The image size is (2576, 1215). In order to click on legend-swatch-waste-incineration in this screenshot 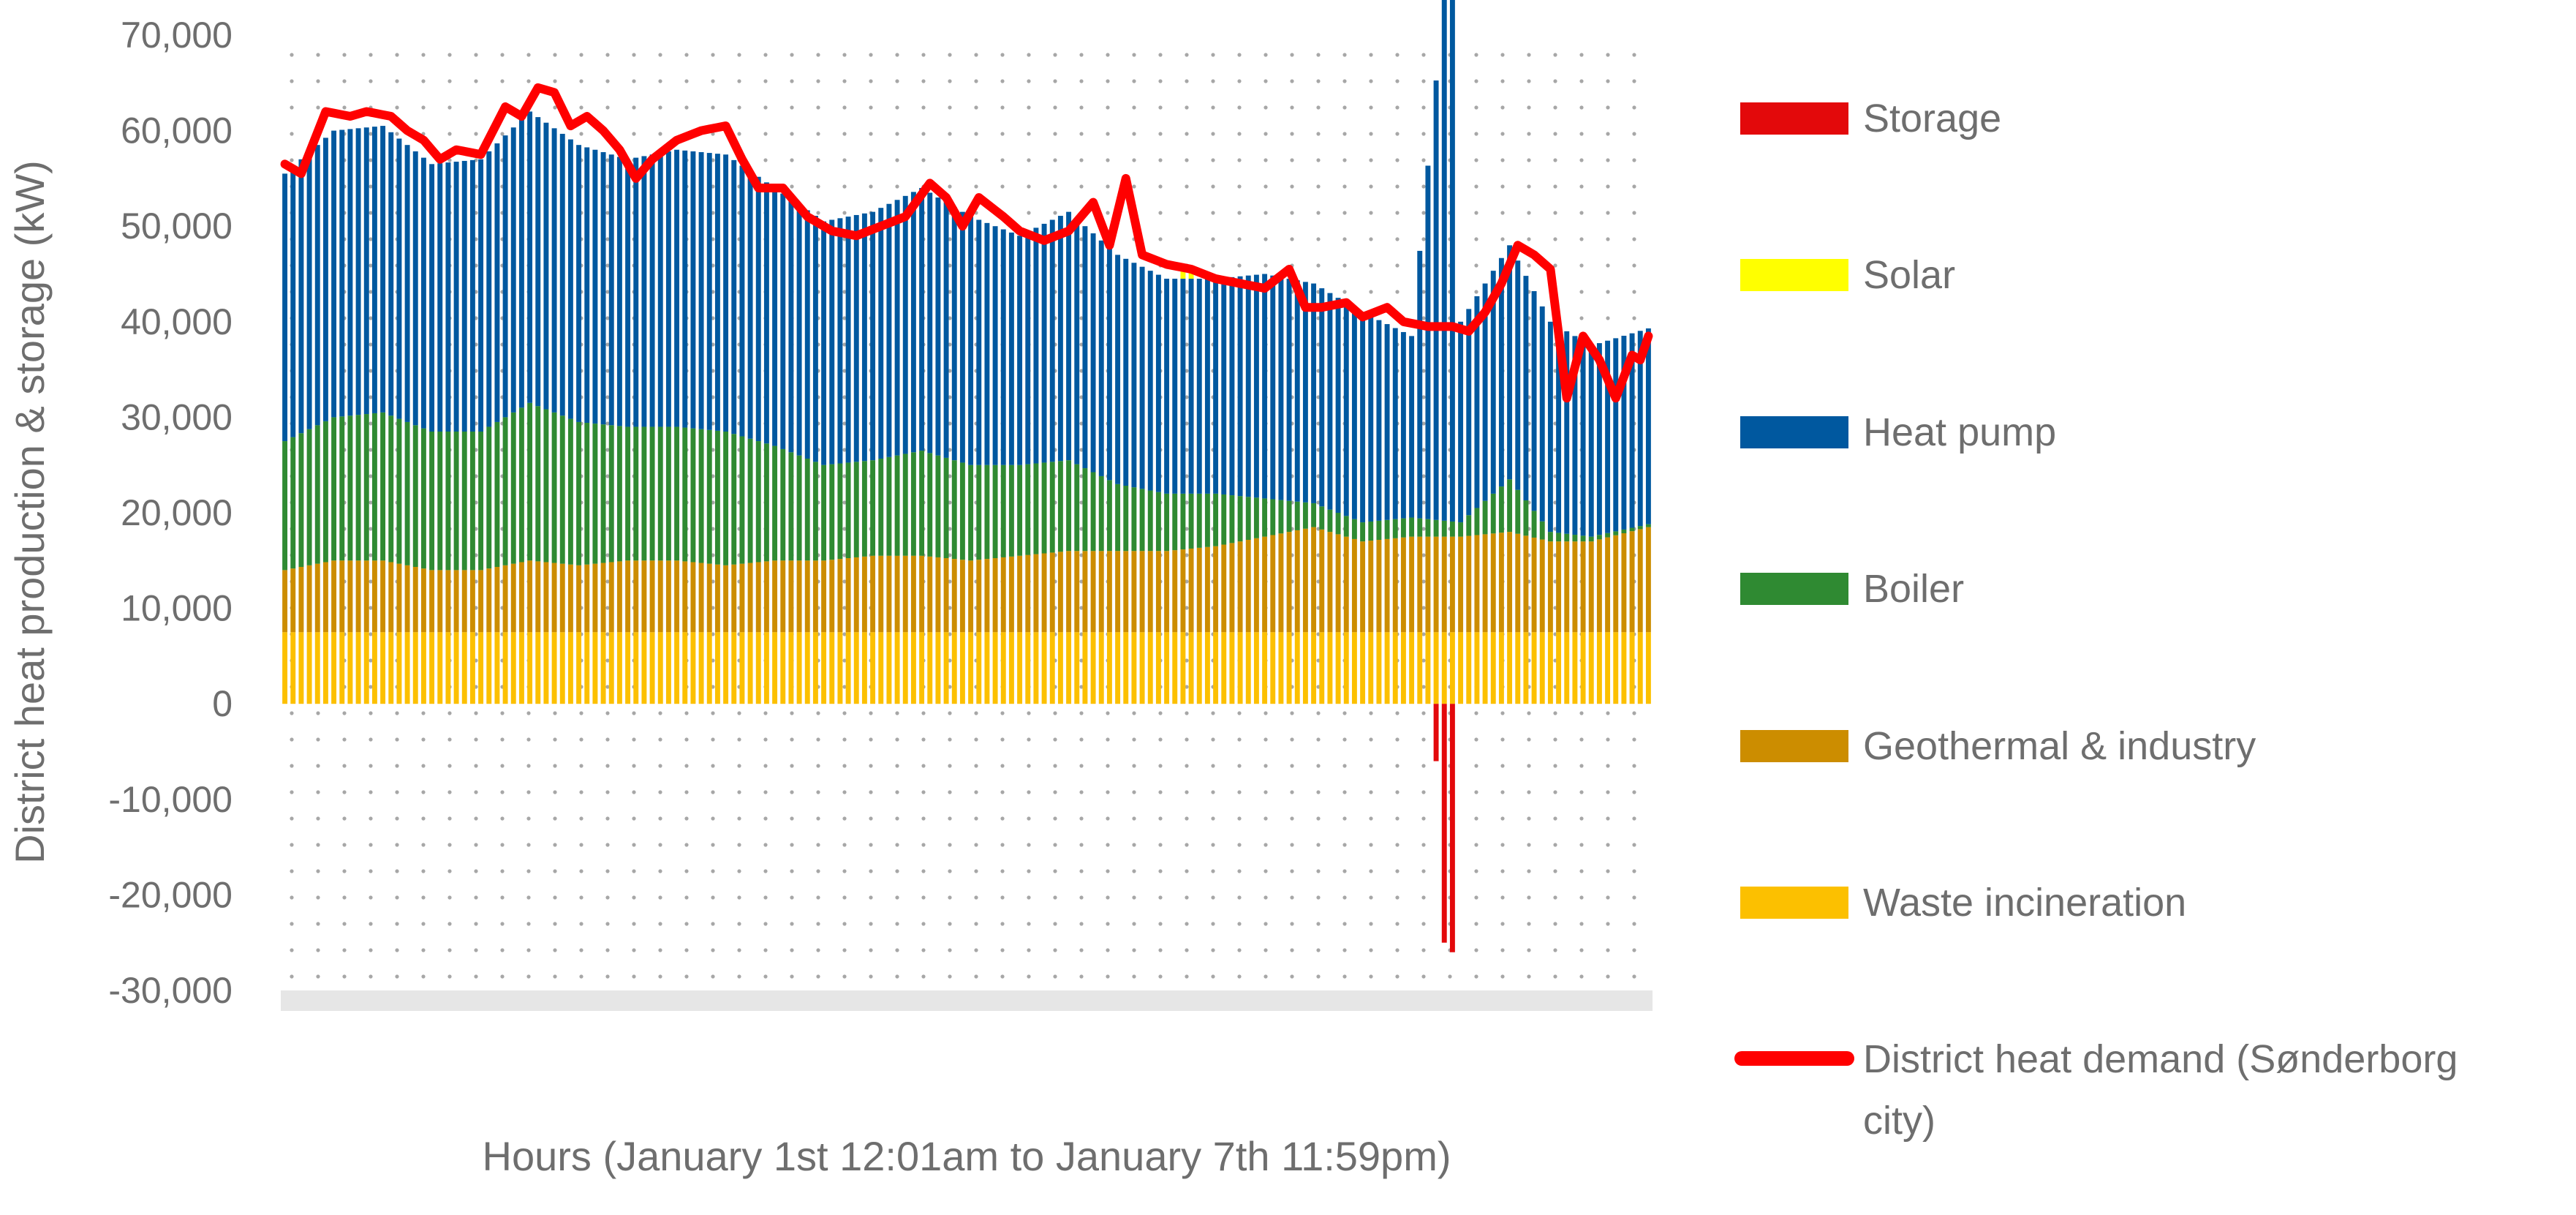, I will do `click(1794, 903)`.